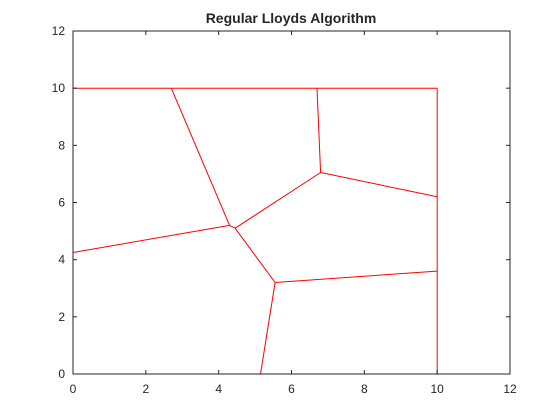 This screenshot has height=420, width=560. What do you see at coordinates (59, 31) in the screenshot?
I see `y-tick-label: 12` at bounding box center [59, 31].